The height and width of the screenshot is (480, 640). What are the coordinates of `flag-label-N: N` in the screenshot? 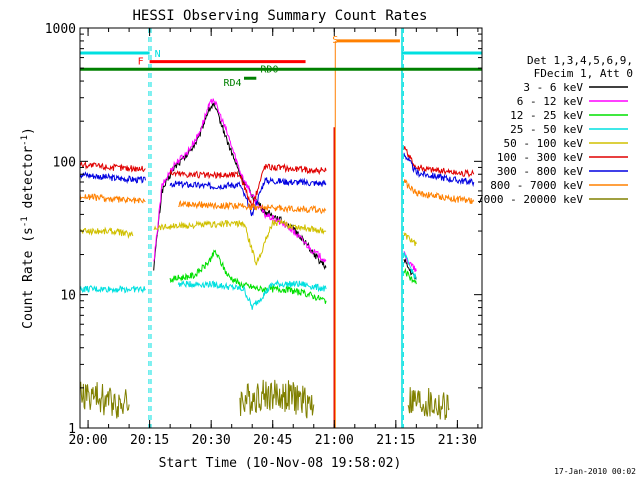 It's located at (158, 54).